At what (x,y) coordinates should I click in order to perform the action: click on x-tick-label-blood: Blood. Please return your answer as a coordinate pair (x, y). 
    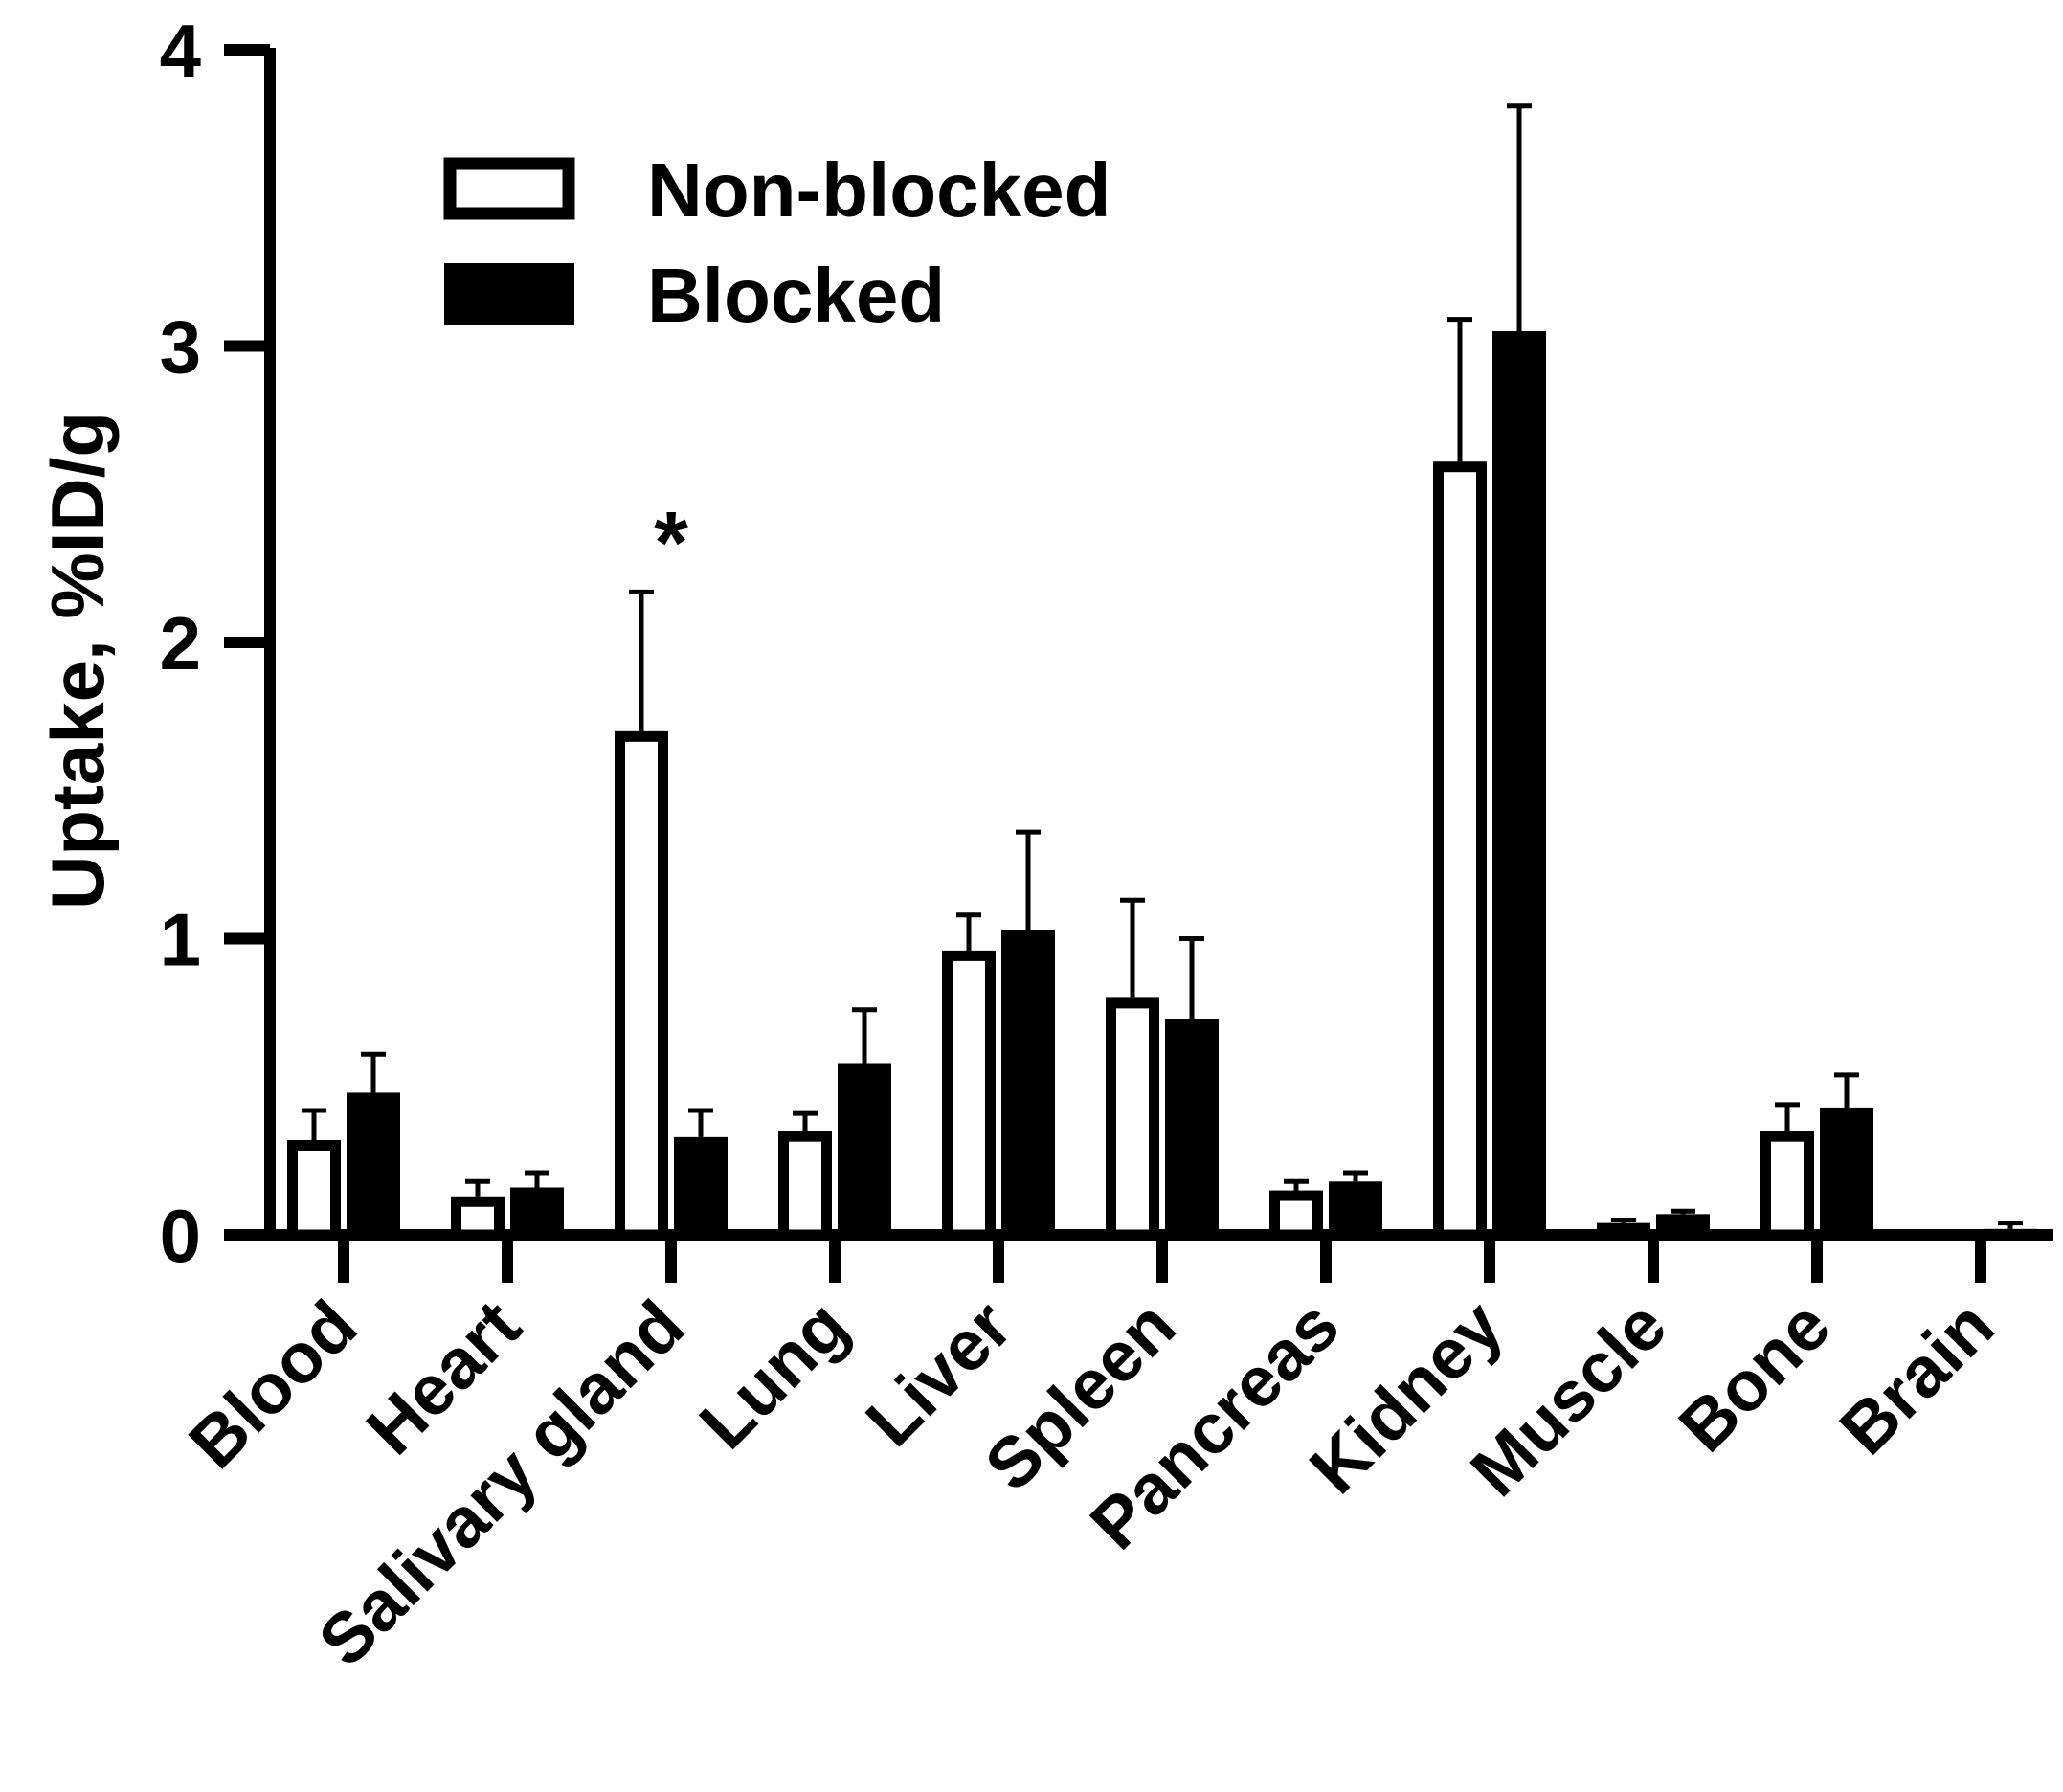
    Looking at the image, I should click on (272, 1385).